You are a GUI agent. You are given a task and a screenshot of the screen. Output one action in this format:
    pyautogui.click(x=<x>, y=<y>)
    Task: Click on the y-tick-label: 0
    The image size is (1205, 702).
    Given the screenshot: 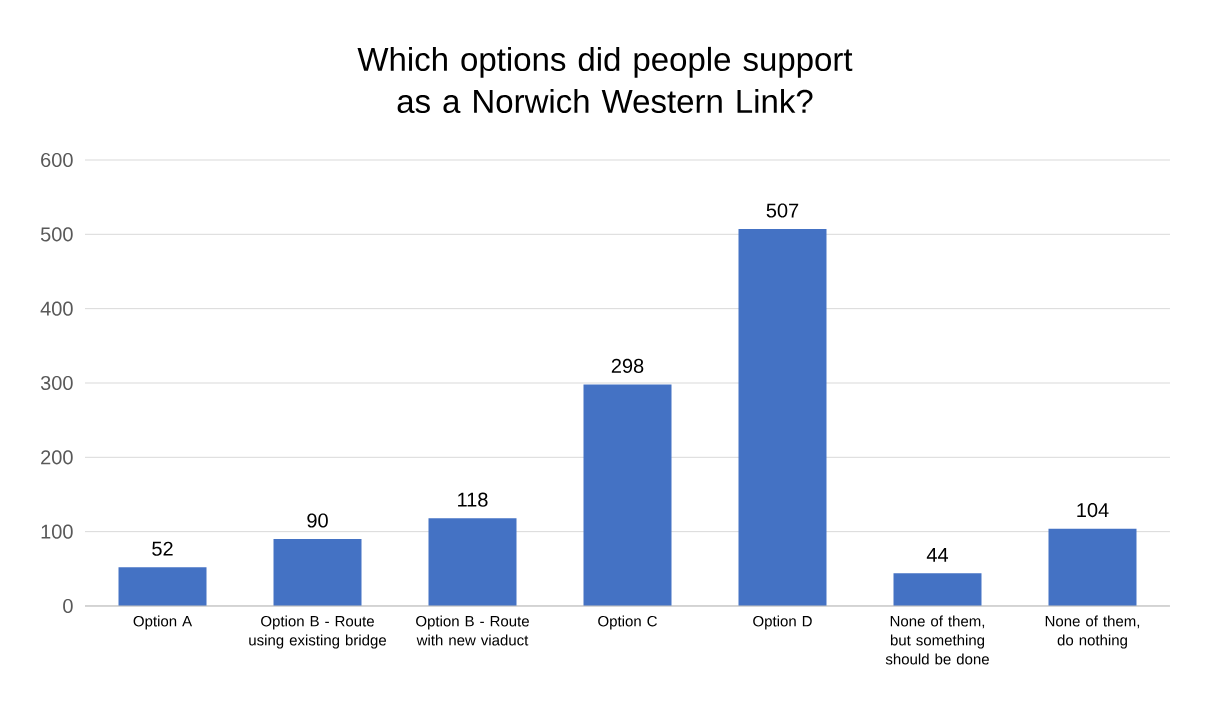 What is the action you would take?
    pyautogui.click(x=68, y=606)
    